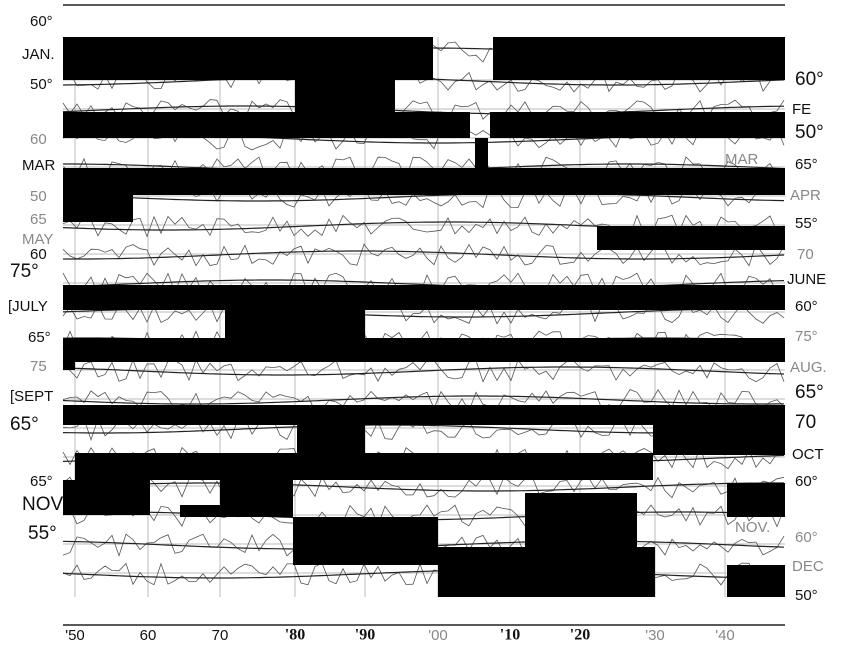 The height and width of the screenshot is (646, 844). What do you see at coordinates (38, 54) in the screenshot?
I see `left-label: JAN.` at bounding box center [38, 54].